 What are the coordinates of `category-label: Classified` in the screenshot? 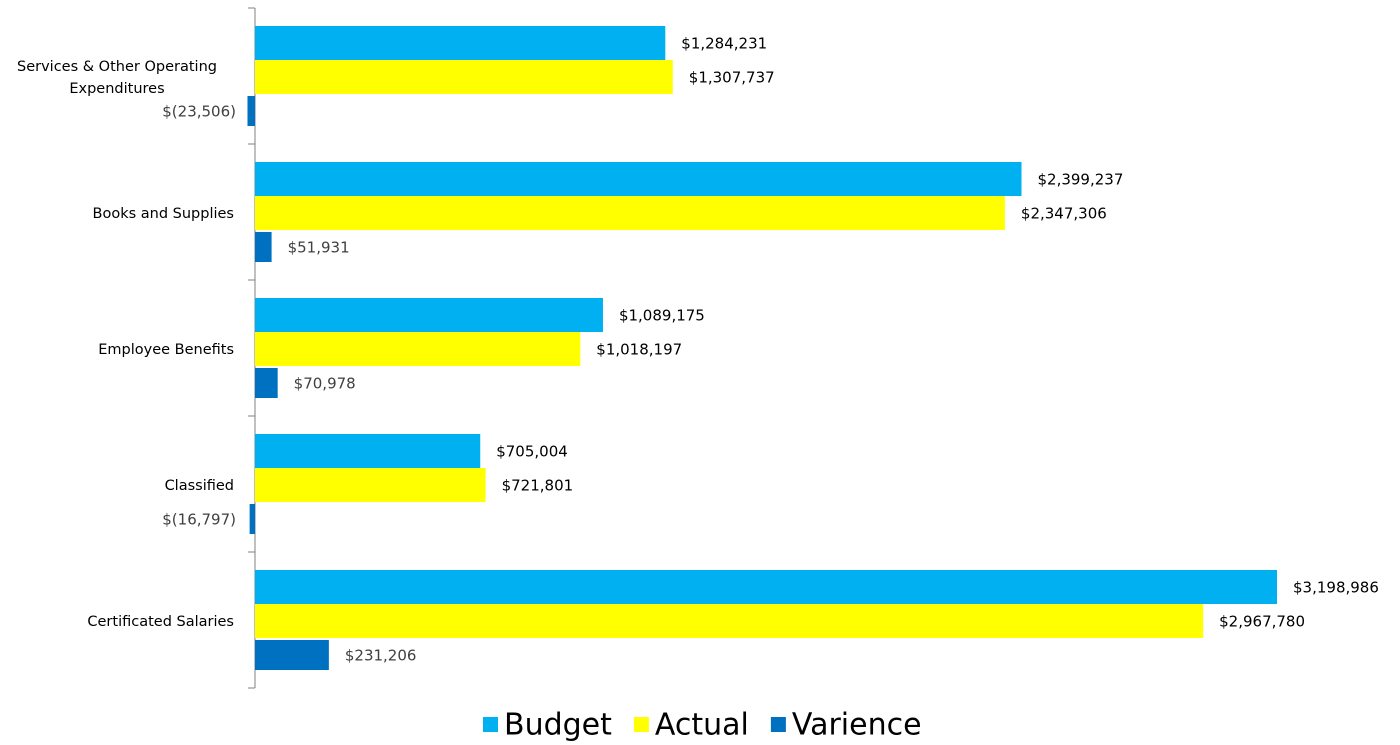 It's located at (199, 486).